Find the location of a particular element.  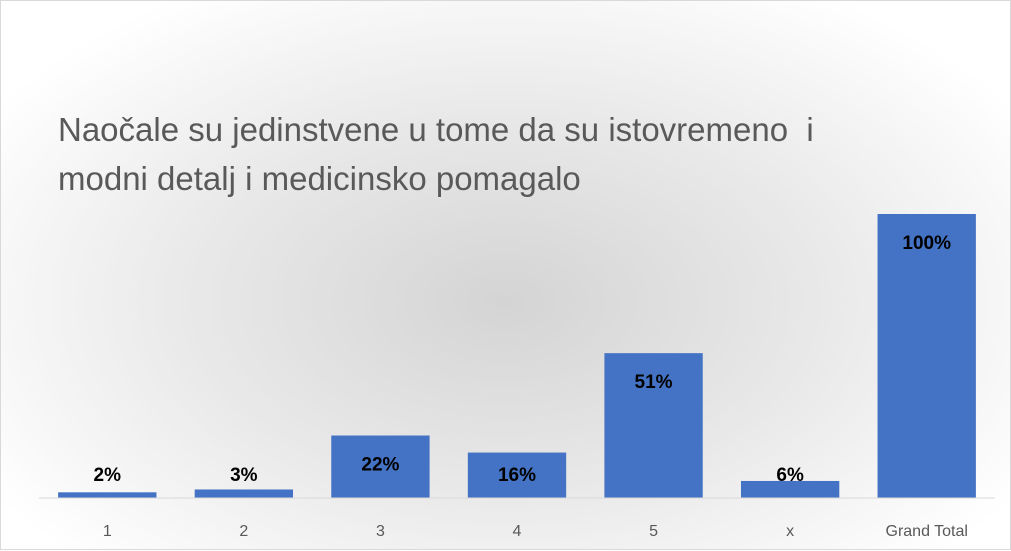

x-tick-label: 4 is located at coordinates (517, 531).